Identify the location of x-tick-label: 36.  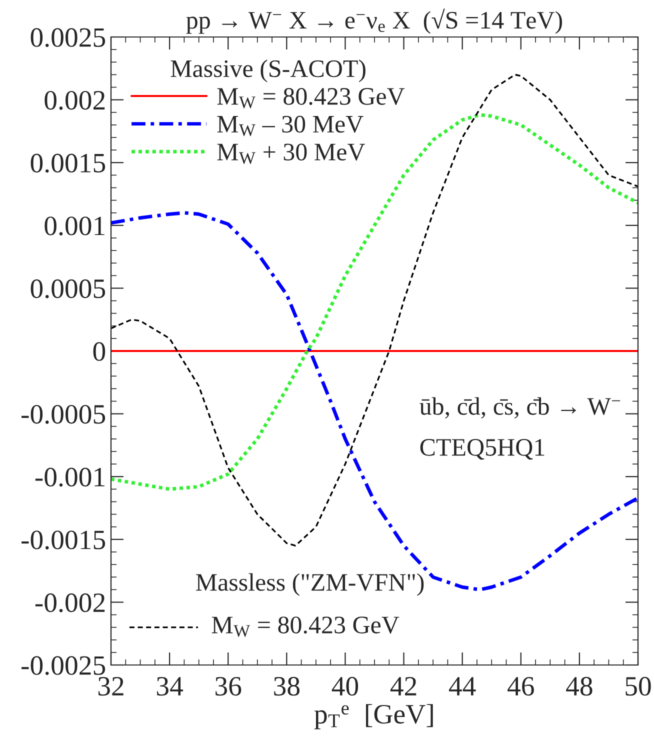
(229, 686).